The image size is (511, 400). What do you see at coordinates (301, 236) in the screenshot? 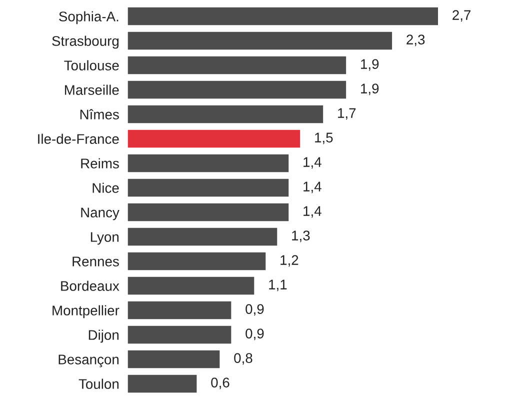
I see `data-label: 1,3` at bounding box center [301, 236].